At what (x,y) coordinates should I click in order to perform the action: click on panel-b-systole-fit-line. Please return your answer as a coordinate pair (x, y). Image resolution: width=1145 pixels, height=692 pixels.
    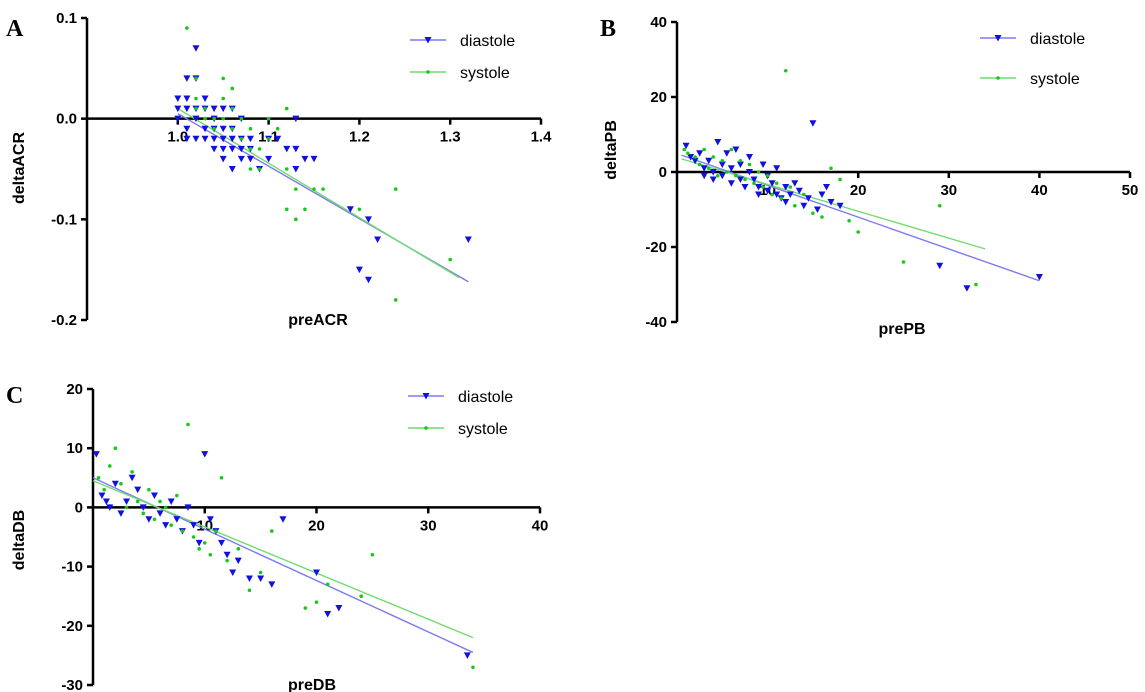
    Looking at the image, I should click on (833, 204).